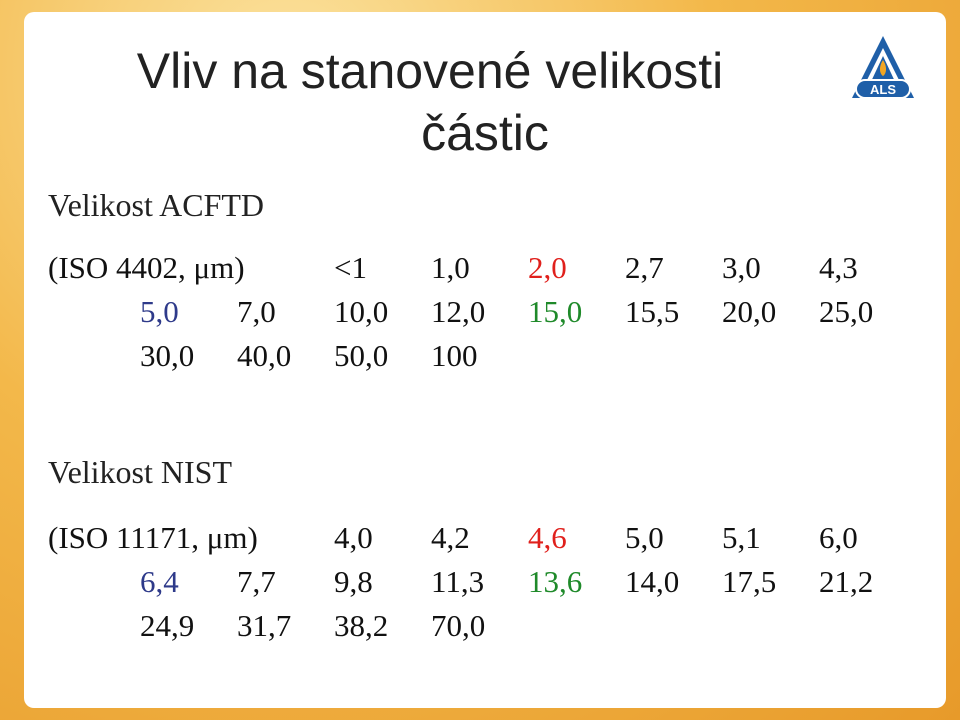  I want to click on nist-row: 6,4 7,7 9,8 11,3 13,6 14,0 17,5 21,2, so click(485, 586).